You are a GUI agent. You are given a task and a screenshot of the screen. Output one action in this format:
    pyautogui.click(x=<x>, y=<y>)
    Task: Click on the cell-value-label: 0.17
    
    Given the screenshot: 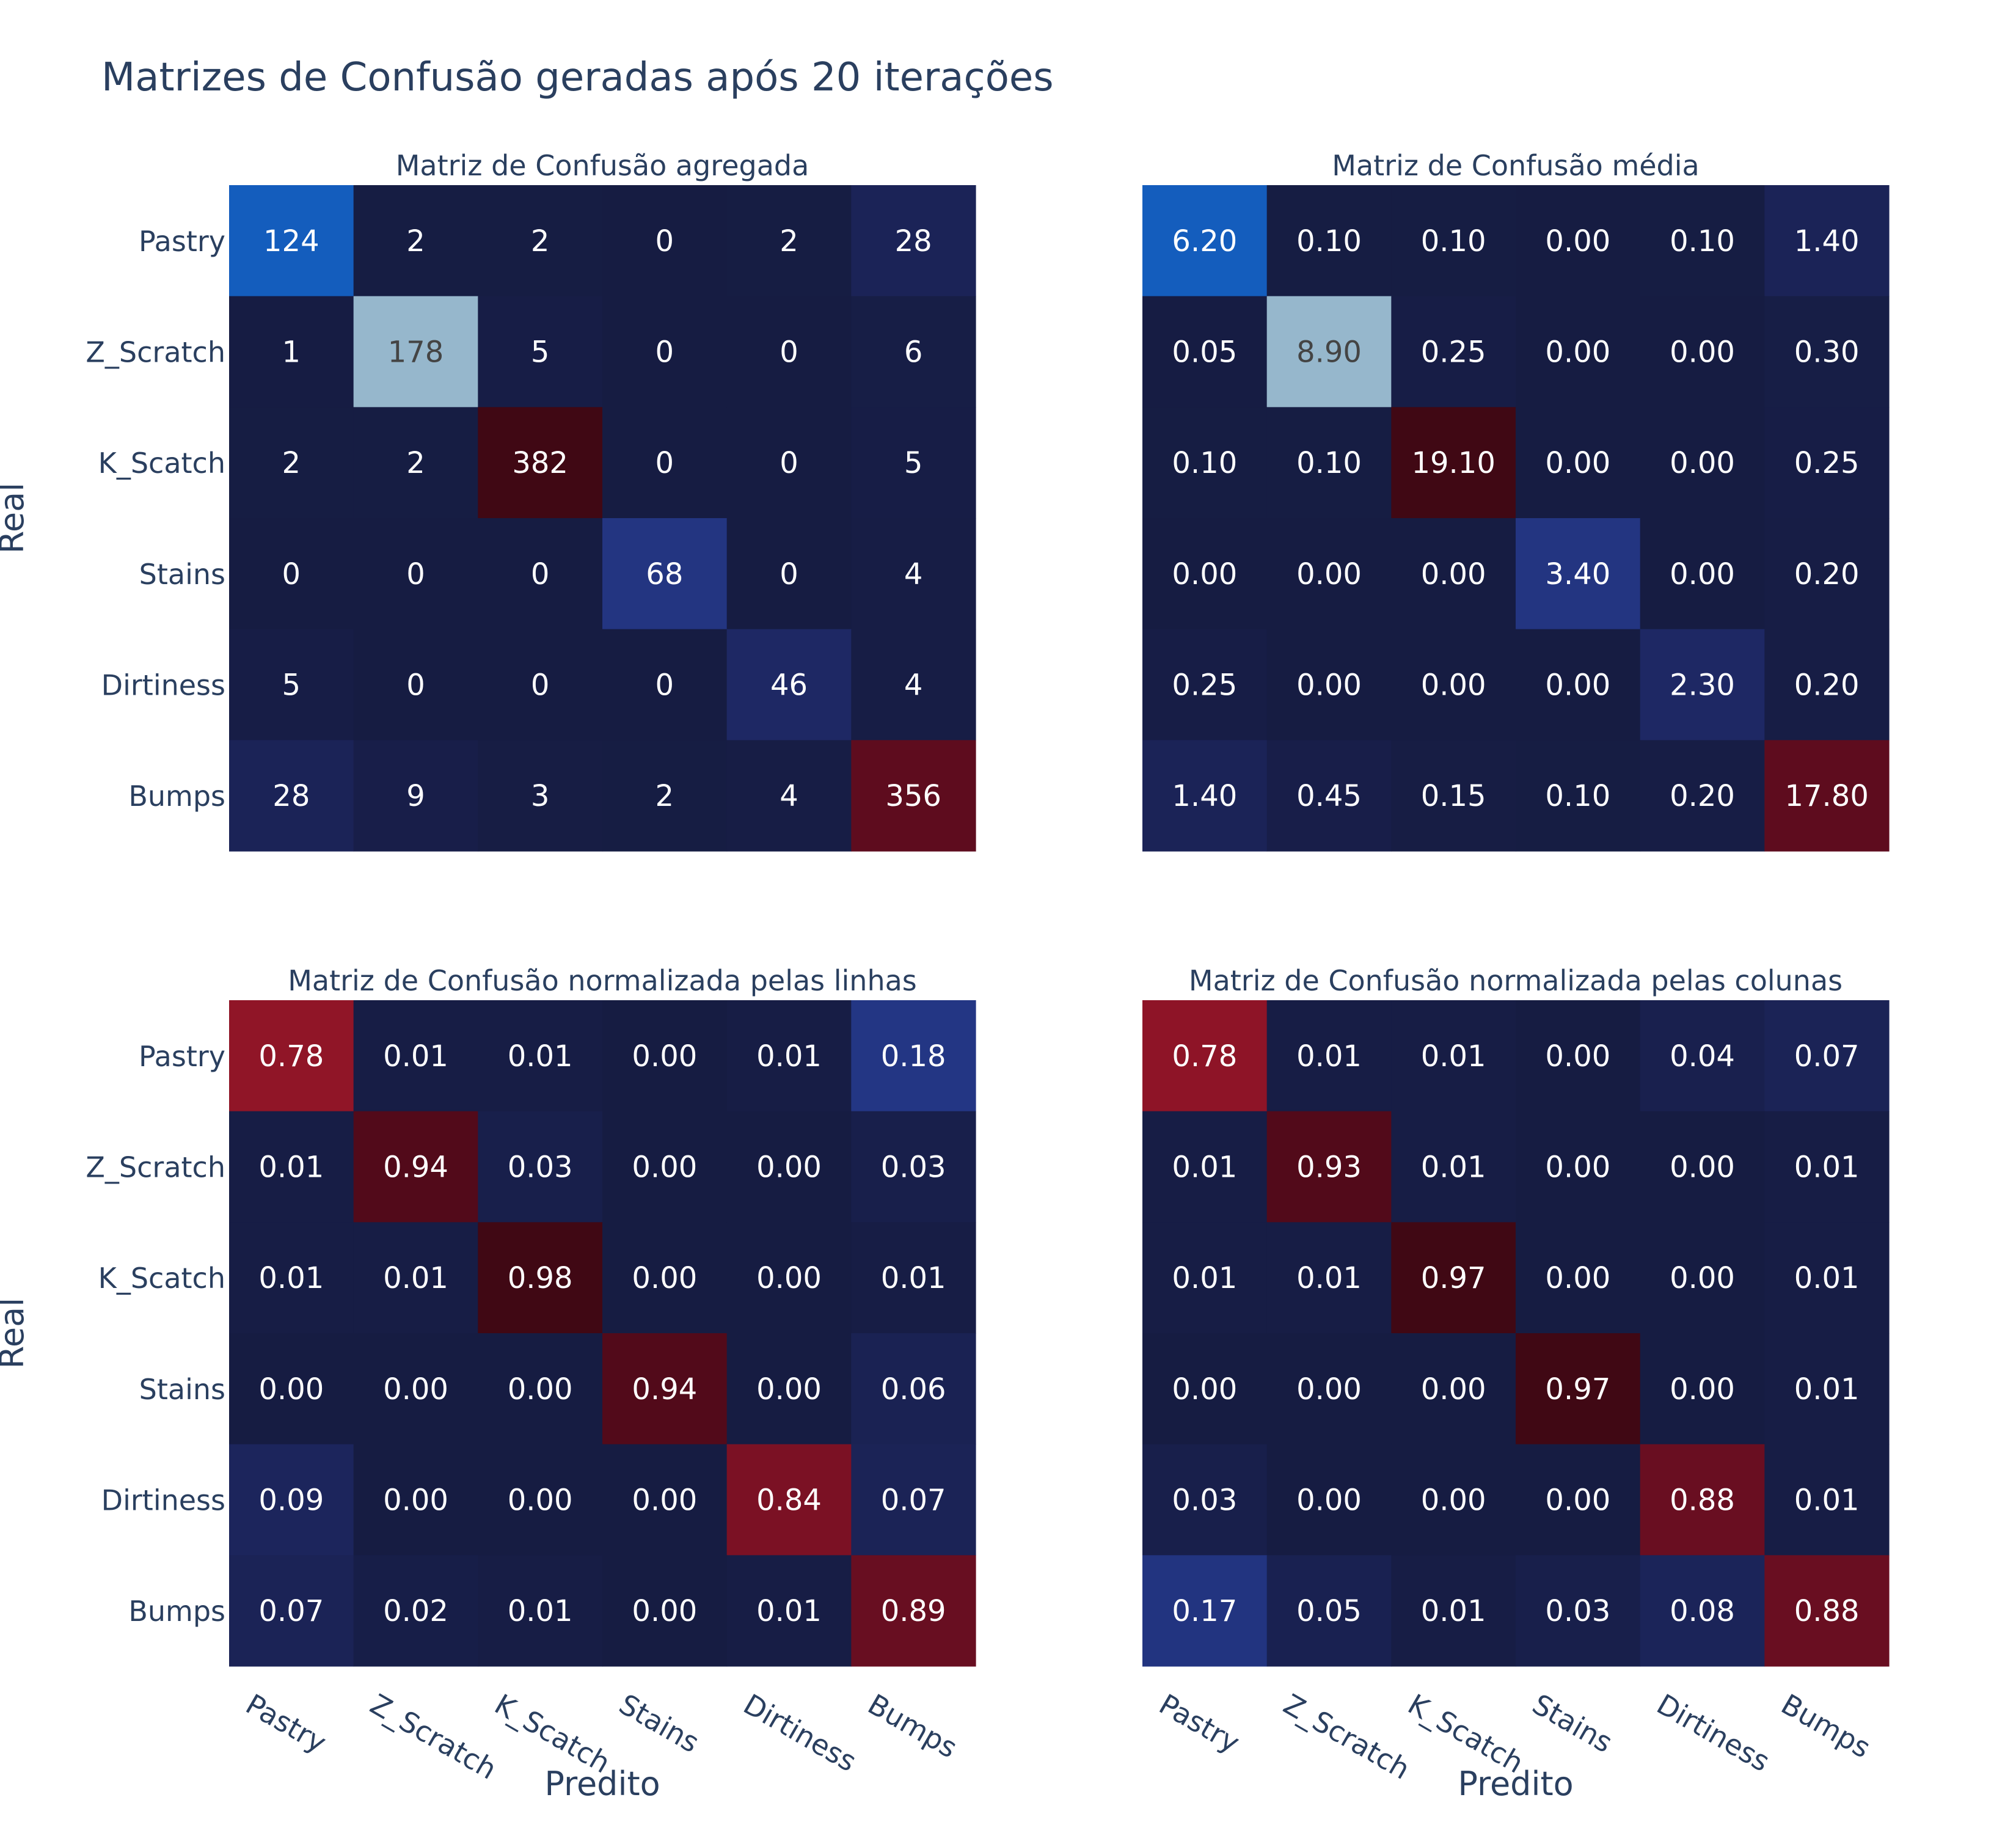 What is the action you would take?
    pyautogui.click(x=1204, y=1611)
    